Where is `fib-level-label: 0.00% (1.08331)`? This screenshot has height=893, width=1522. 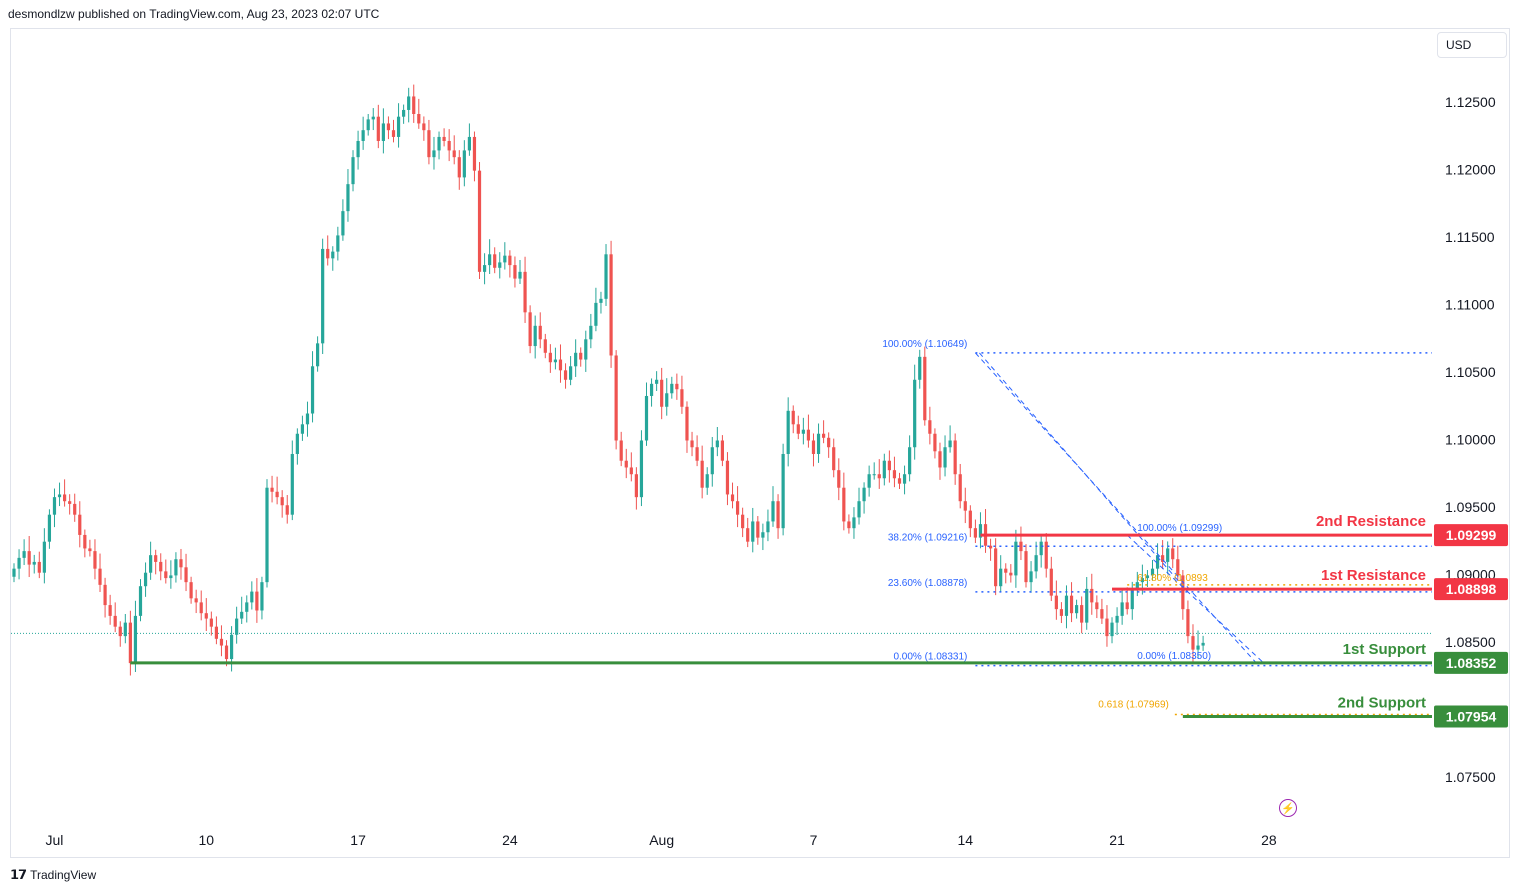
fib-level-label: 0.00% (1.08331) is located at coordinates (930, 657).